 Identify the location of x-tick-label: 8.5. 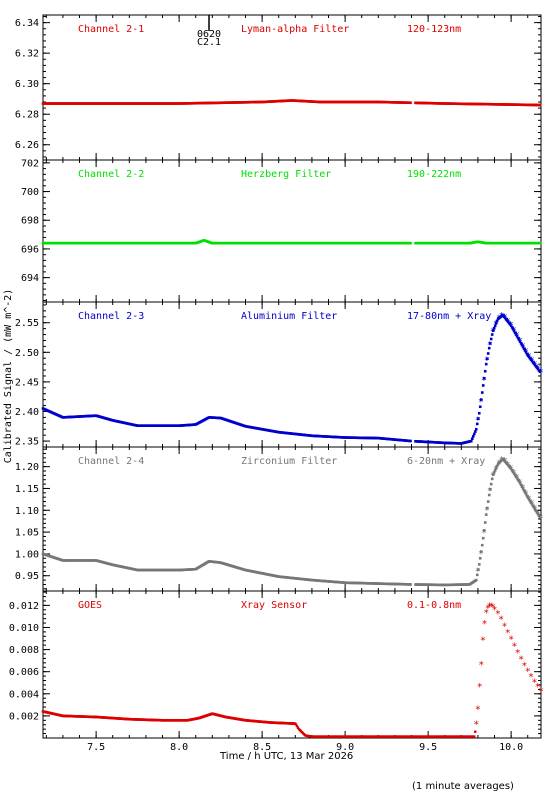
(262, 747).